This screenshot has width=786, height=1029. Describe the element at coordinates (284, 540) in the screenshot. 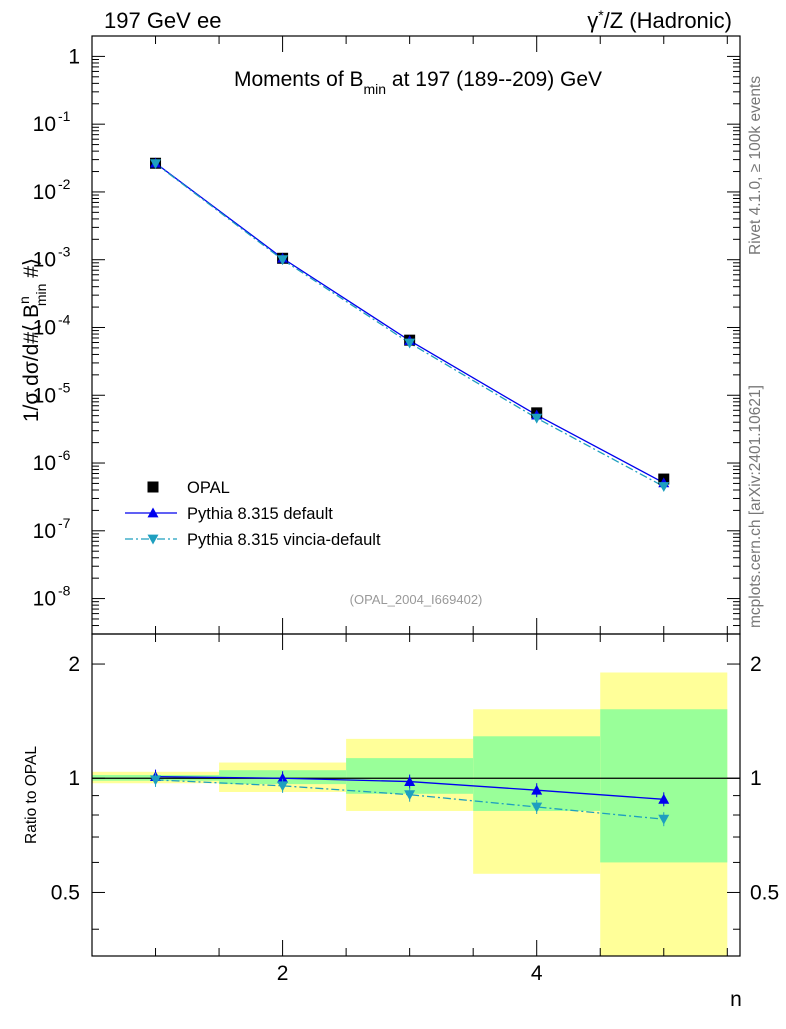

I see `legend-label: Pythia 8.315 vincia-default` at that location.